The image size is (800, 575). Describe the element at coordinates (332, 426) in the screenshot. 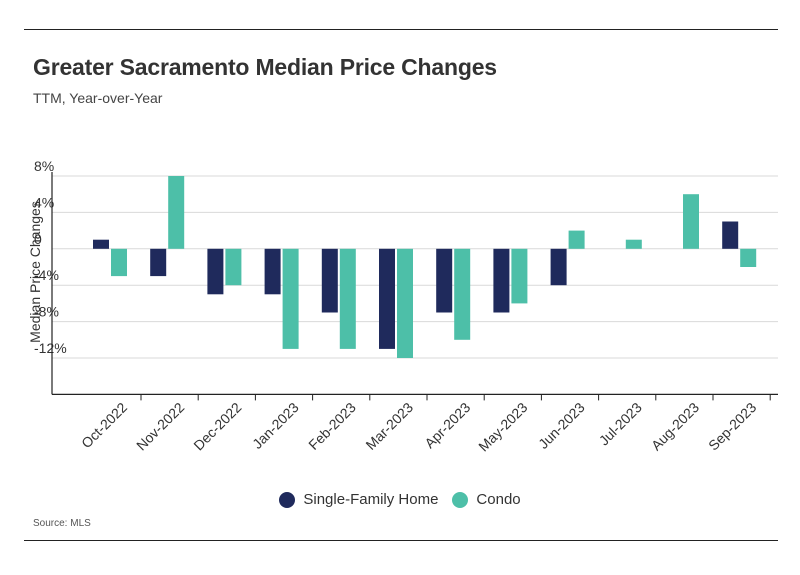

I see `x-tick-label: Feb-2023` at that location.